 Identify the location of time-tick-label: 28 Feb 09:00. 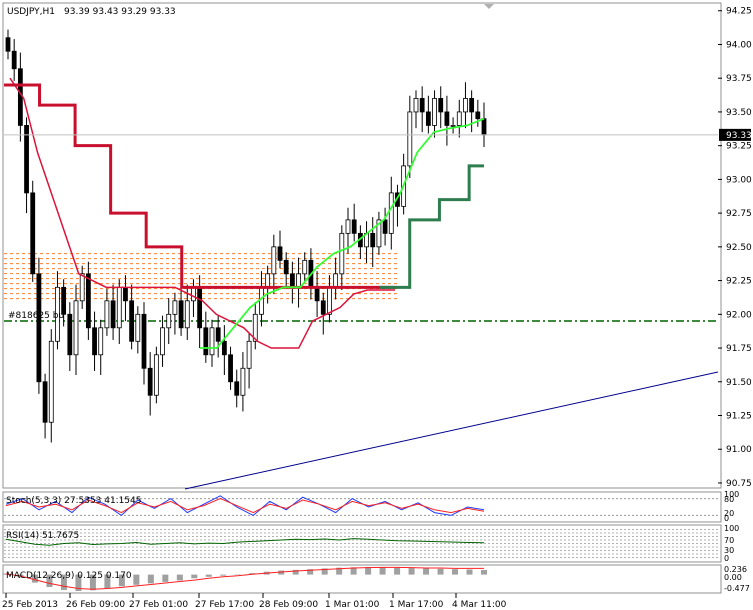
(288, 605).